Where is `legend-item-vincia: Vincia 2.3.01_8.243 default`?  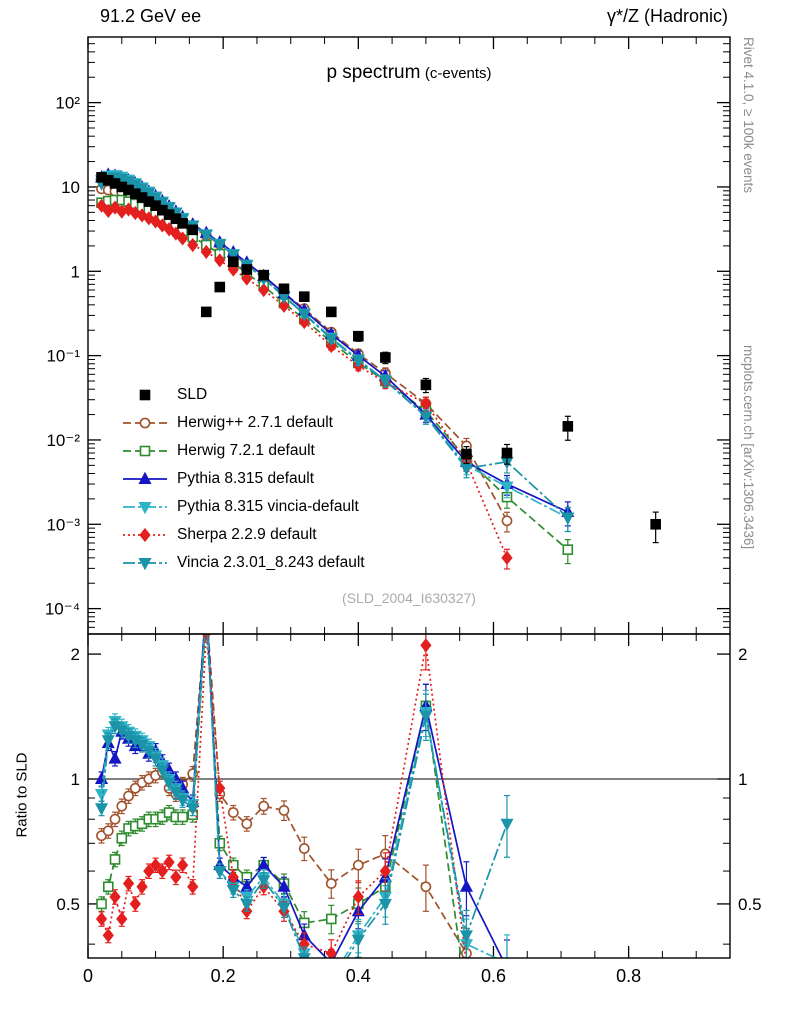 legend-item-vincia: Vincia 2.3.01_8.243 default is located at coordinates (243, 563).